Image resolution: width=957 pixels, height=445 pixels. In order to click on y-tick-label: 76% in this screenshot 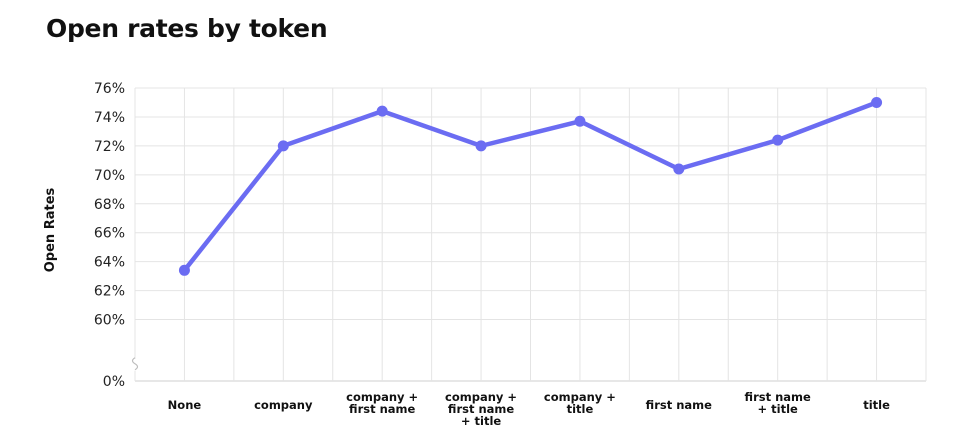, I will do `click(109, 89)`.